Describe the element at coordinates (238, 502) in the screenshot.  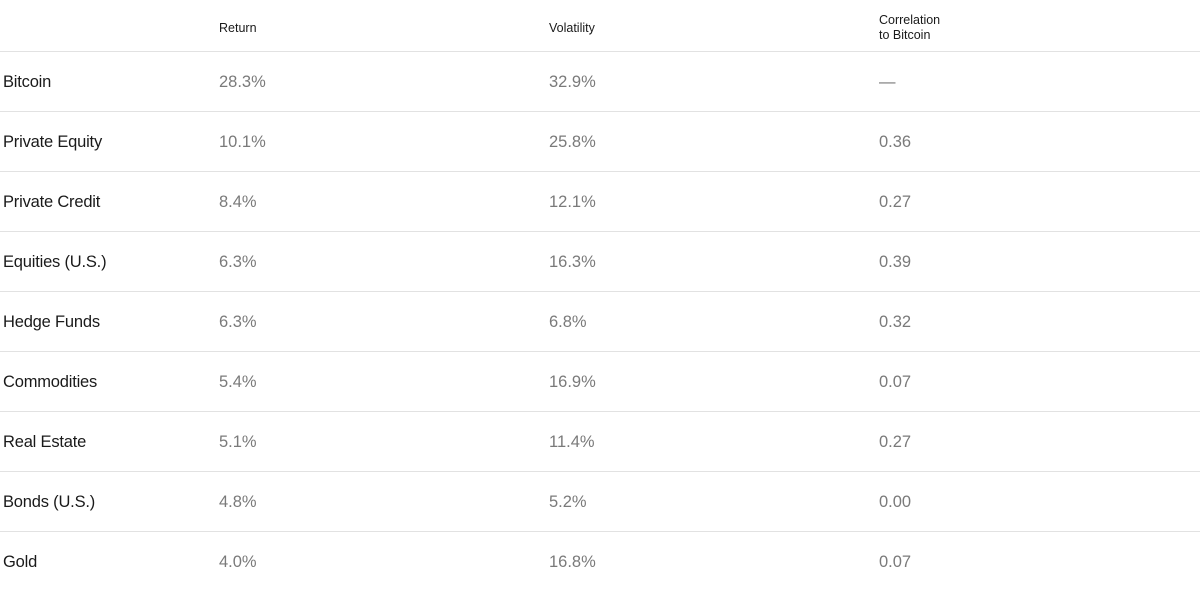
I see `return-cell: 4.8%` at that location.